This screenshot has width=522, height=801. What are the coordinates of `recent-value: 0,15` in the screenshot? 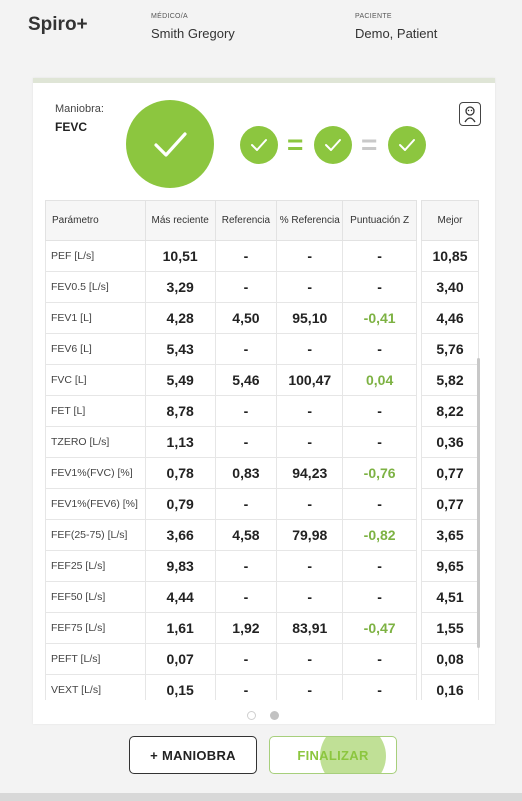 It's located at (180, 687).